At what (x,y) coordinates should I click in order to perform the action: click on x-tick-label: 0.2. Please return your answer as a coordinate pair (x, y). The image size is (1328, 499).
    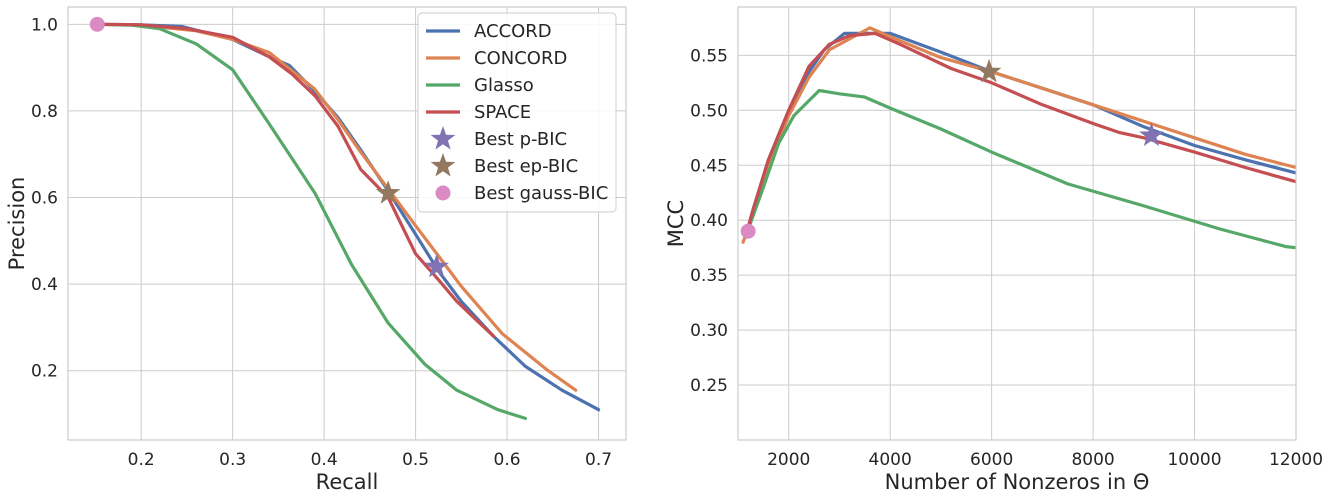
    Looking at the image, I should click on (141, 460).